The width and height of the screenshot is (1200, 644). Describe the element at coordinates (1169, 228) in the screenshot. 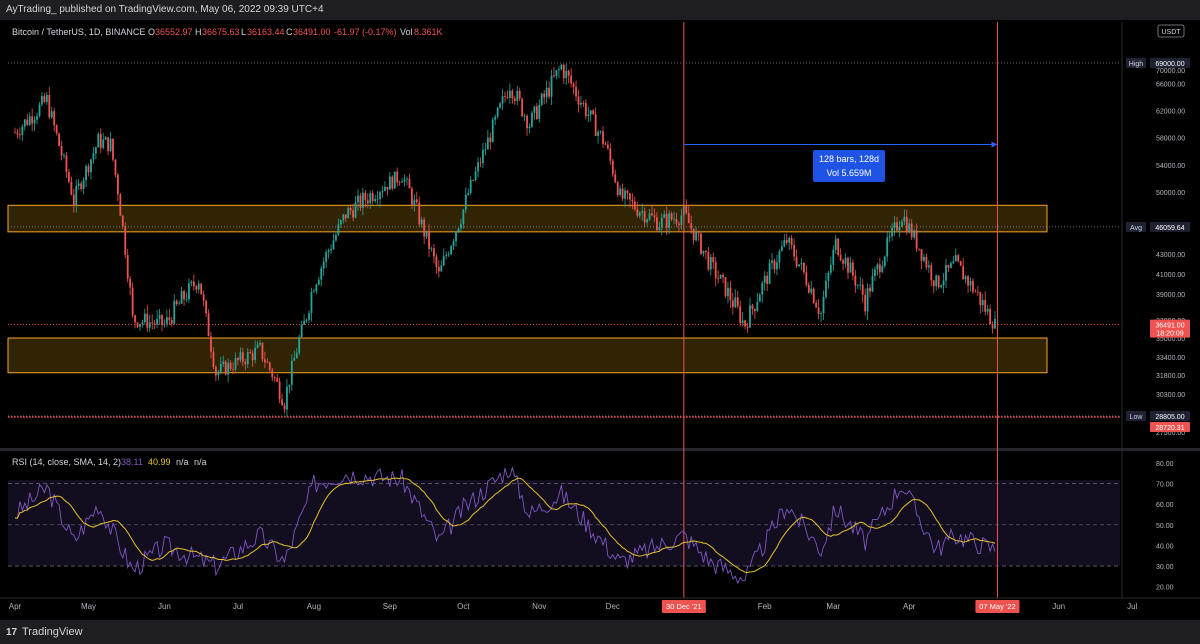

I see `avg-label-value: 46059.64` at that location.